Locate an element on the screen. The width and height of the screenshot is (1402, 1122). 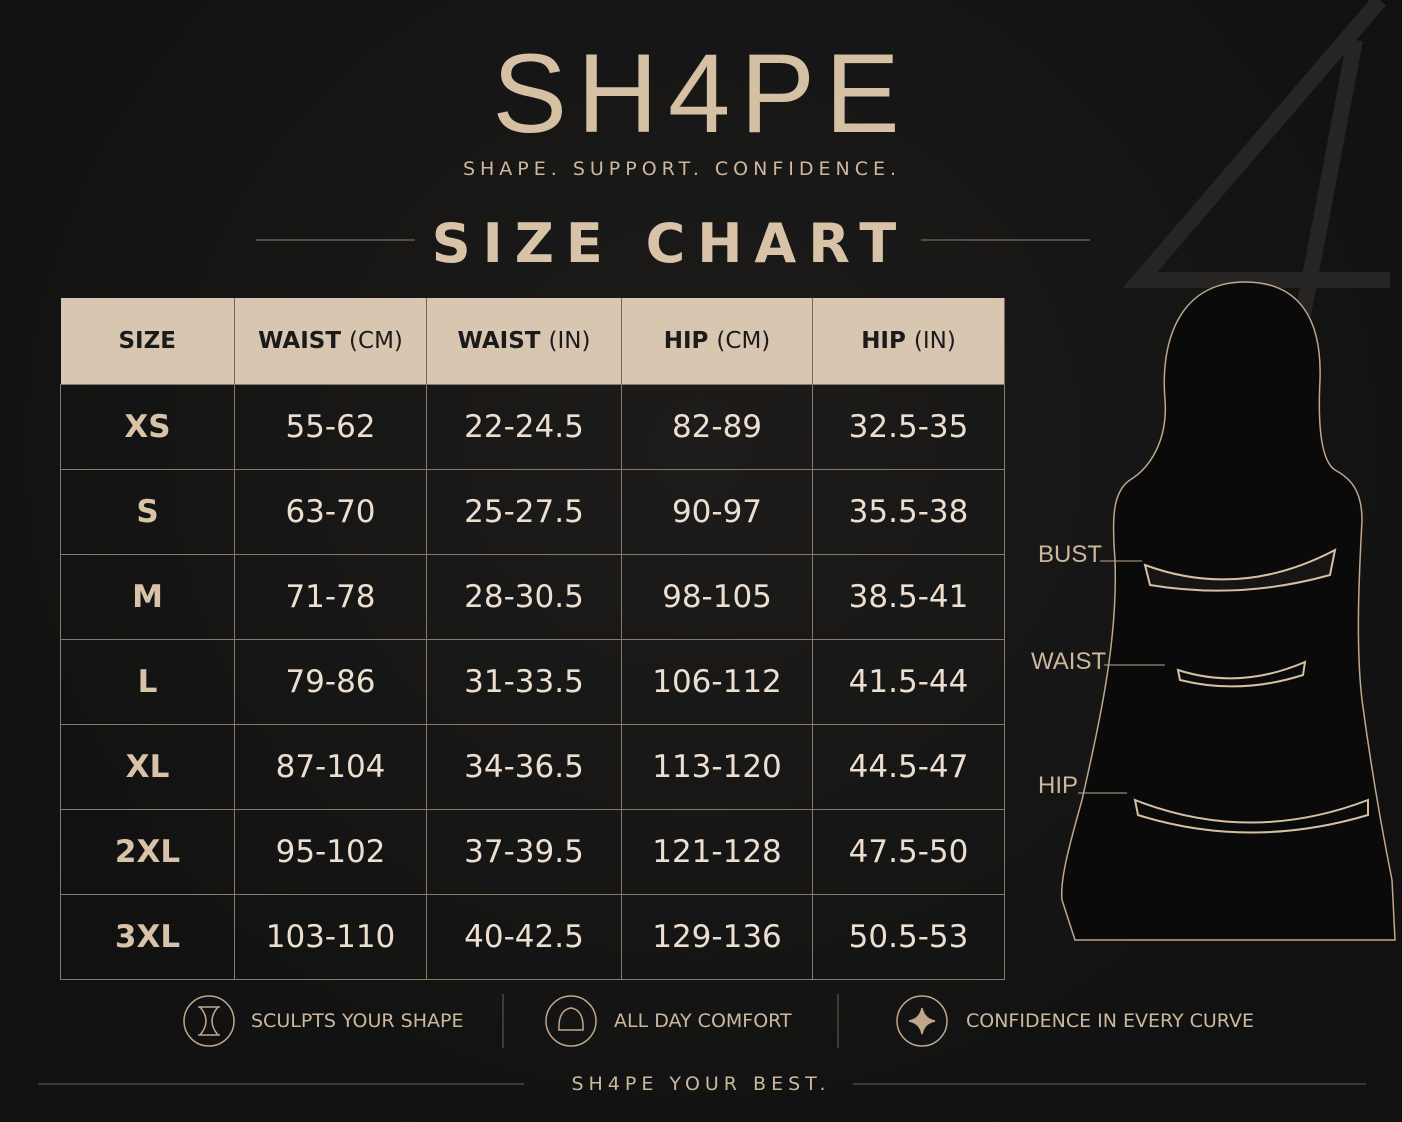
header-cell: SIZE is located at coordinates (147, 341).